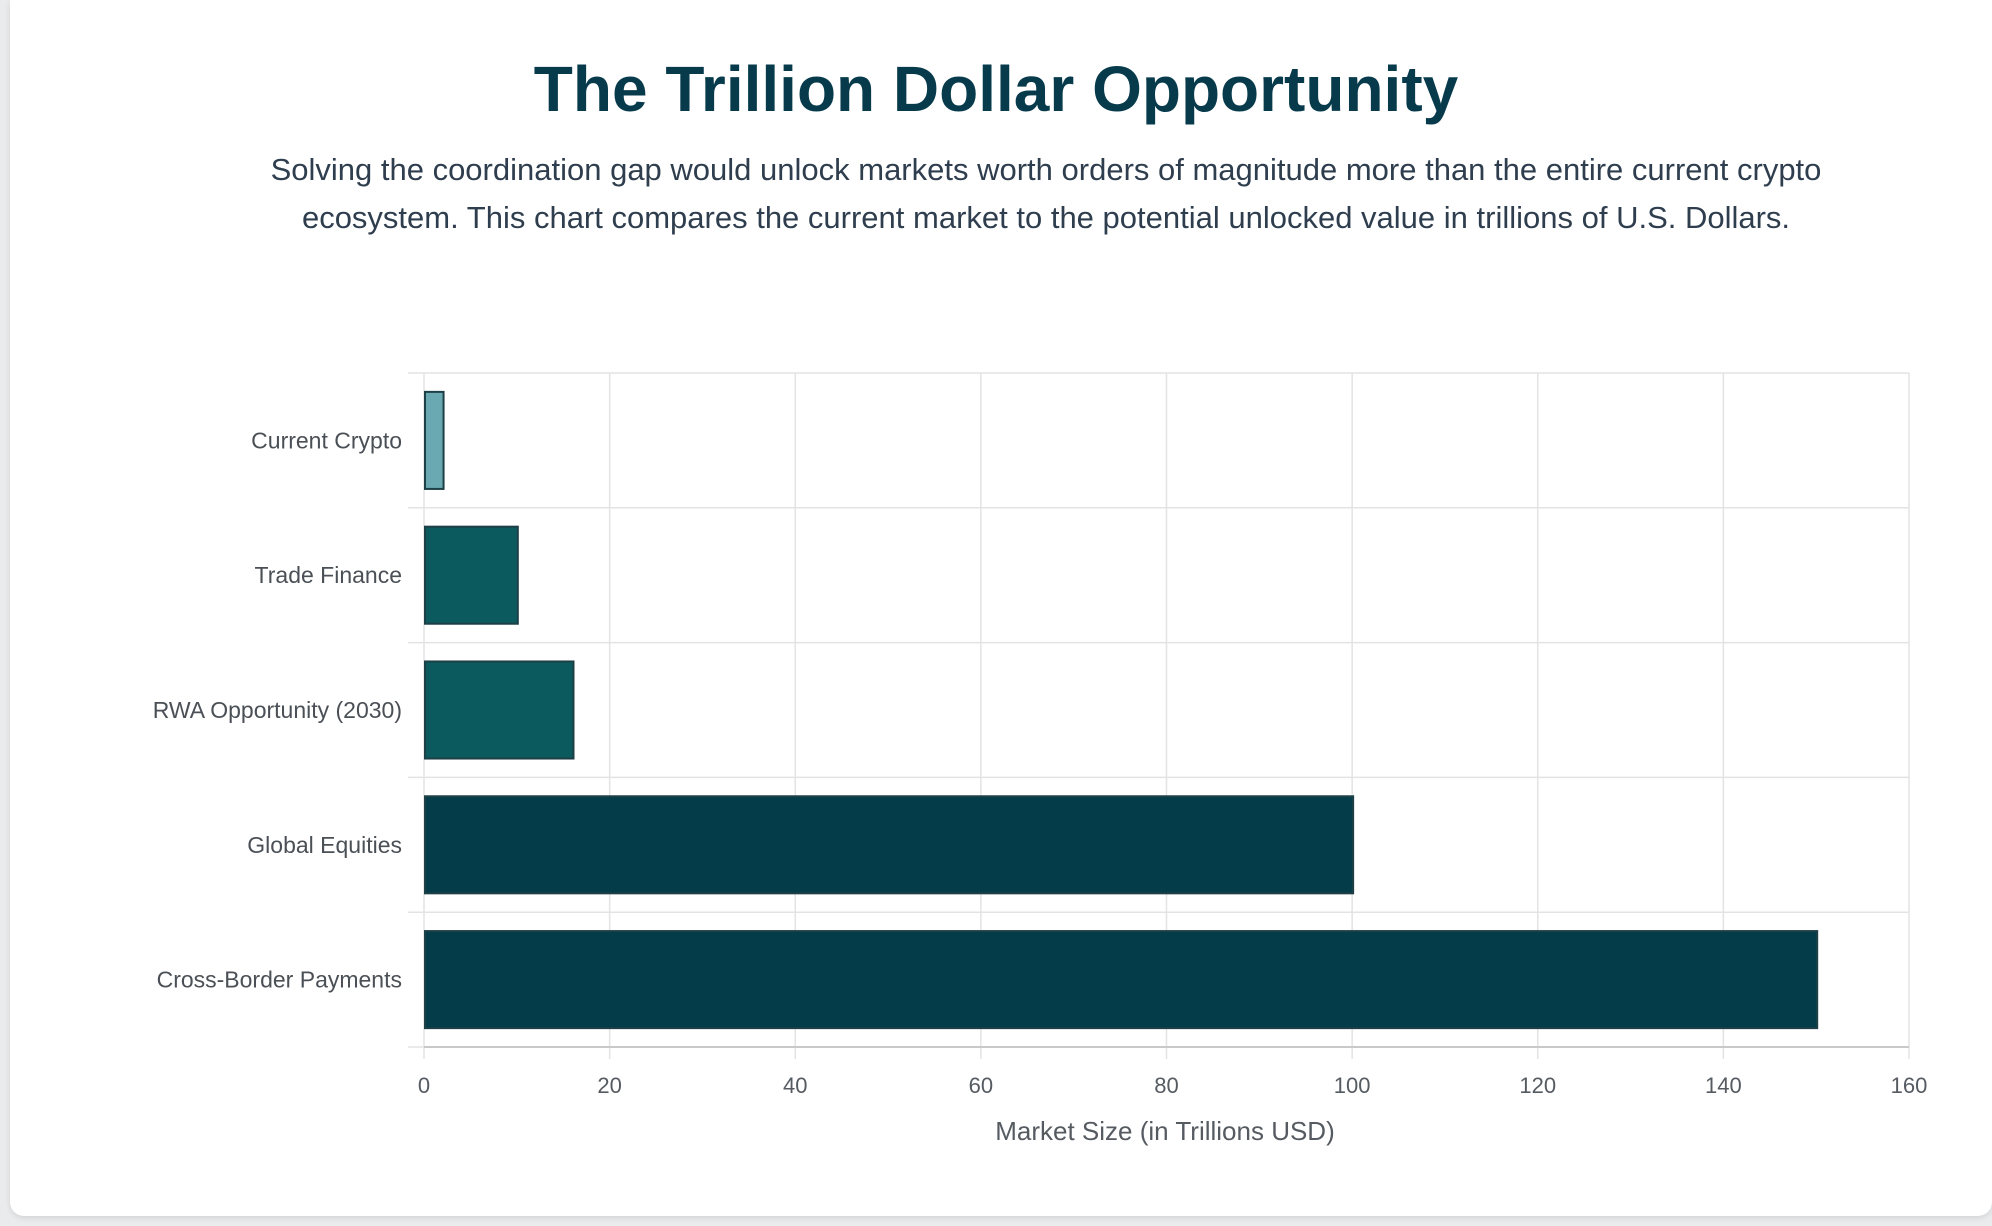  Describe the element at coordinates (424, 1085) in the screenshot. I see `x-tick-label: 0` at that location.